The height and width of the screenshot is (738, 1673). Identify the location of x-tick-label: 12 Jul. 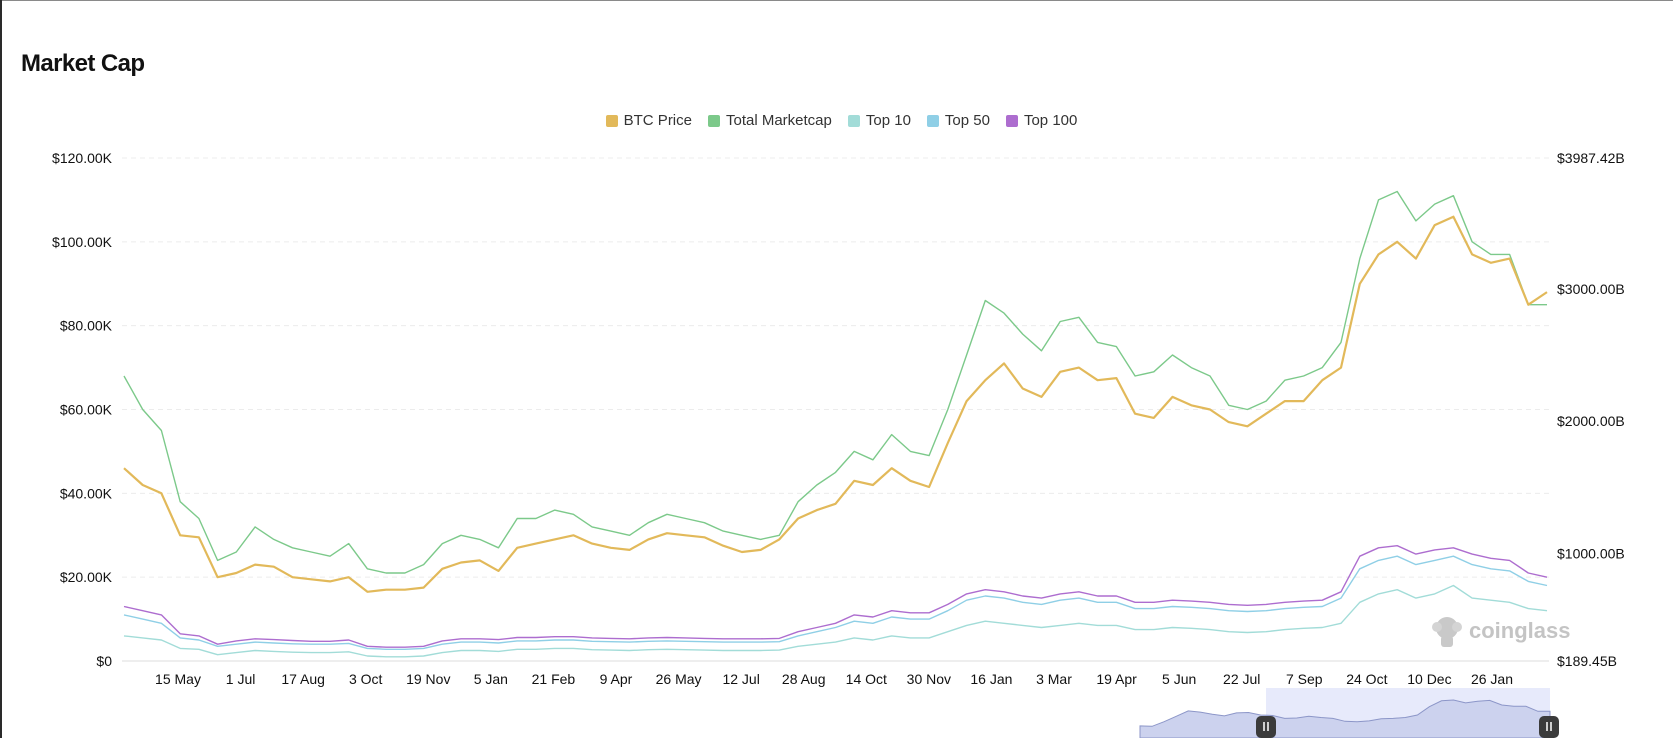
(740, 679).